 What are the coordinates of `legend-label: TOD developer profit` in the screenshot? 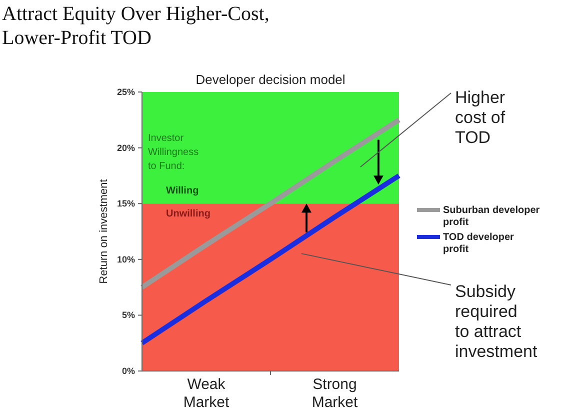 It's located at (478, 243).